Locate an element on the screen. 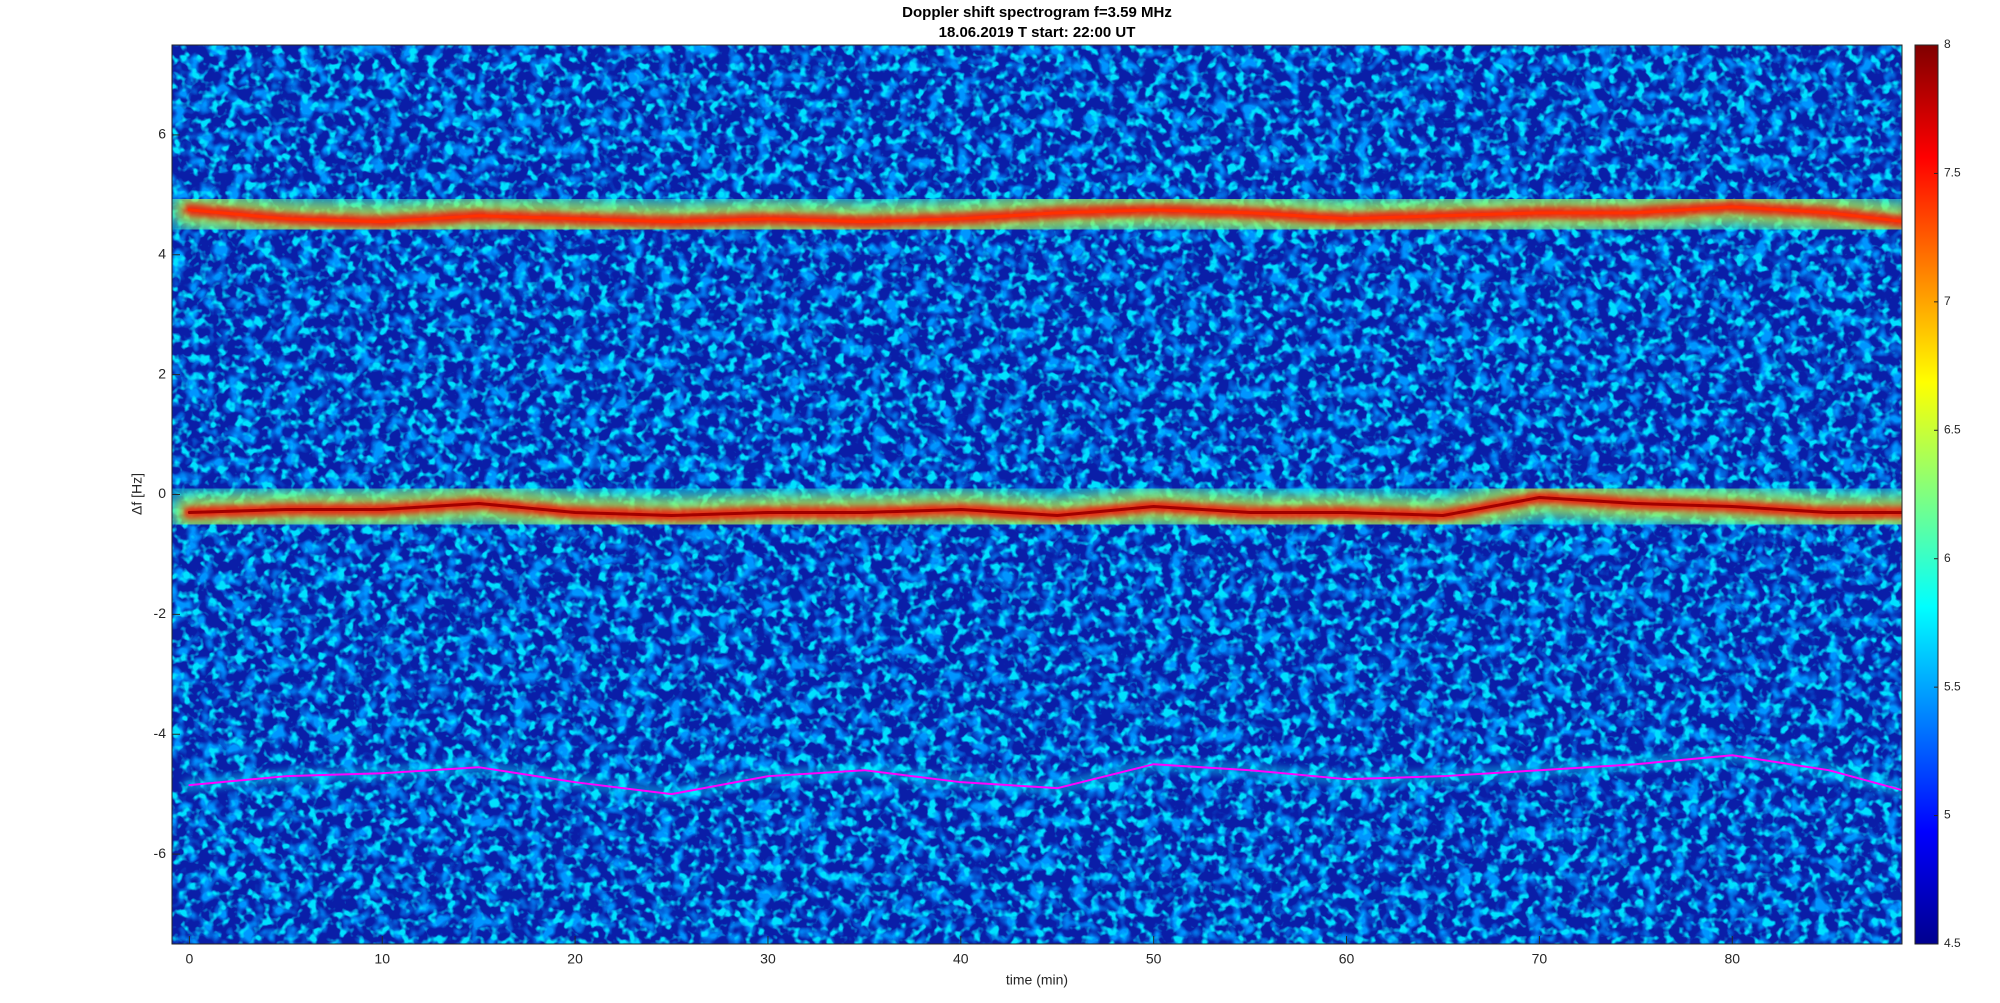 This screenshot has width=2000, height=1003. colorbar is located at coordinates (1926, 494).